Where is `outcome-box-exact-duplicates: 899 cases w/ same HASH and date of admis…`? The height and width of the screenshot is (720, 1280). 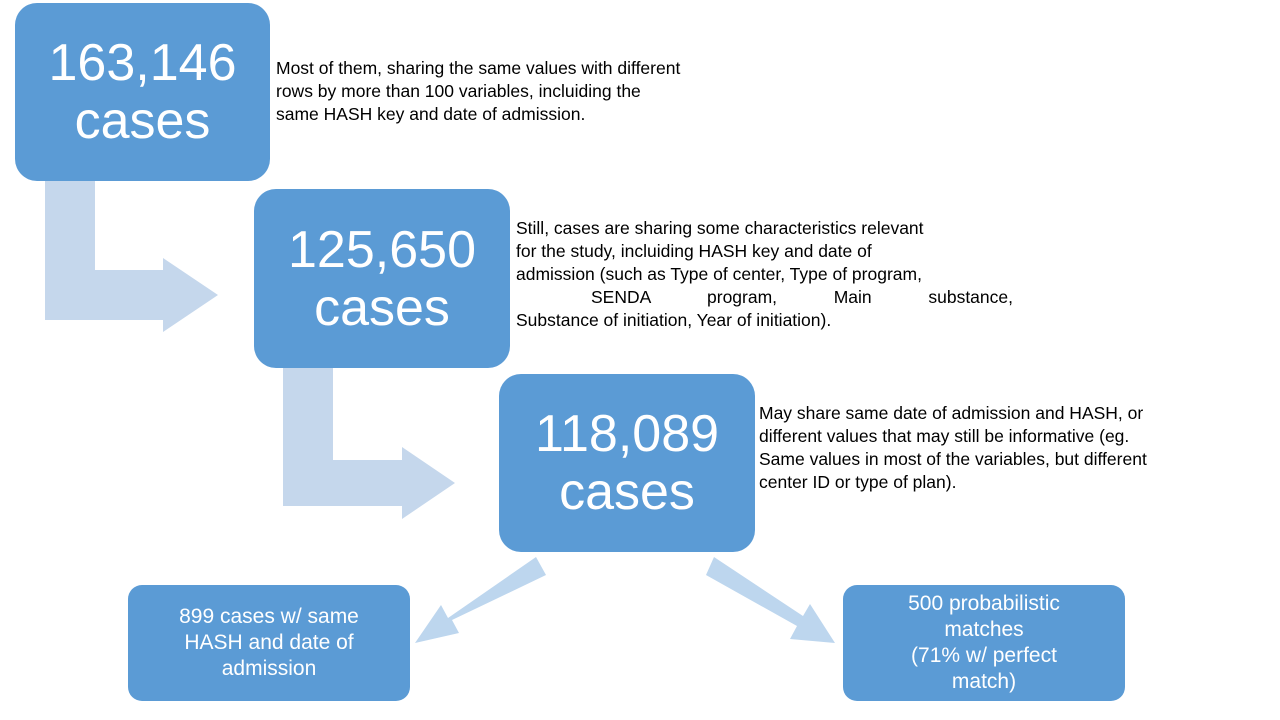 outcome-box-exact-duplicates: 899 cases w/ same HASH and date of admis… is located at coordinates (269, 643).